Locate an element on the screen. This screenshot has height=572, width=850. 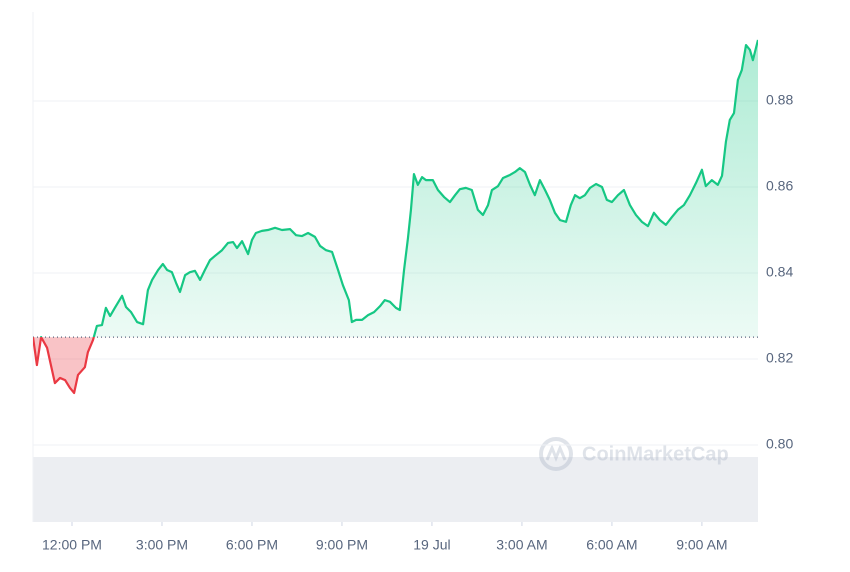
x-tick-label: 3:00 AM is located at coordinates (521, 545).